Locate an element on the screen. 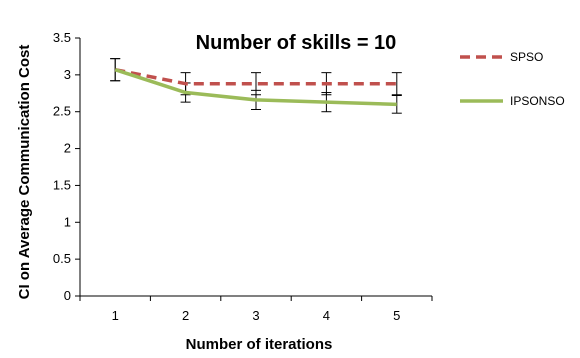 This screenshot has height=358, width=580. y-tick-label: 1 is located at coordinates (67, 221).